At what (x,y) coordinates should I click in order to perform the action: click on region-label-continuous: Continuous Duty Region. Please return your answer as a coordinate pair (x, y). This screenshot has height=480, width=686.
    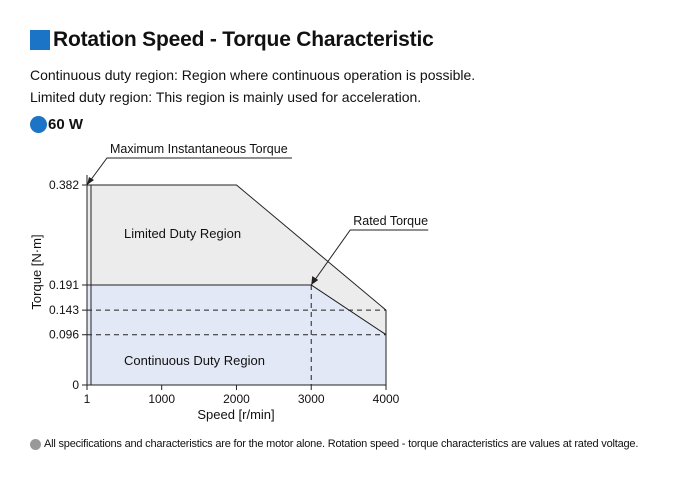
    Looking at the image, I should click on (194, 360).